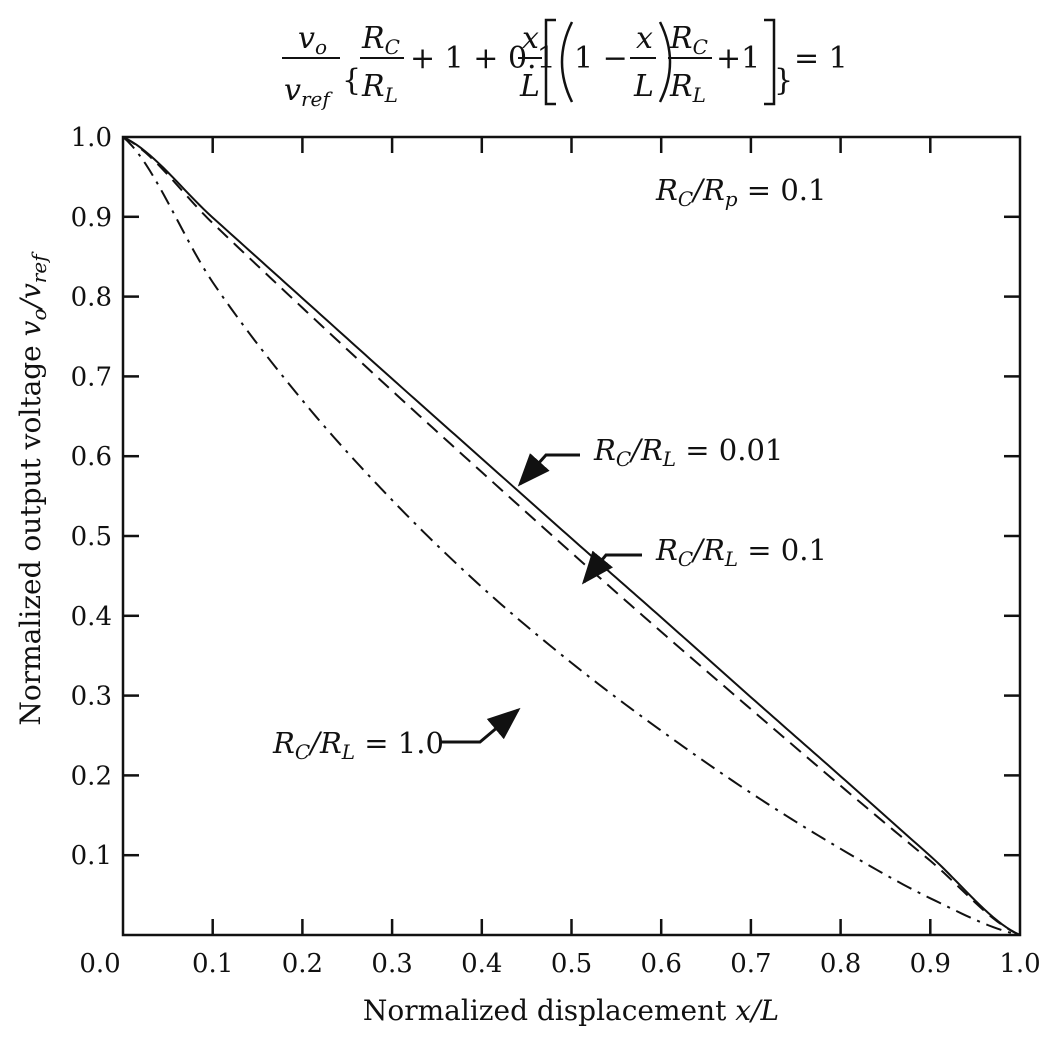  What do you see at coordinates (741, 552) in the screenshot?
I see `svg-text: RC/RL = 0.1` at bounding box center [741, 552].